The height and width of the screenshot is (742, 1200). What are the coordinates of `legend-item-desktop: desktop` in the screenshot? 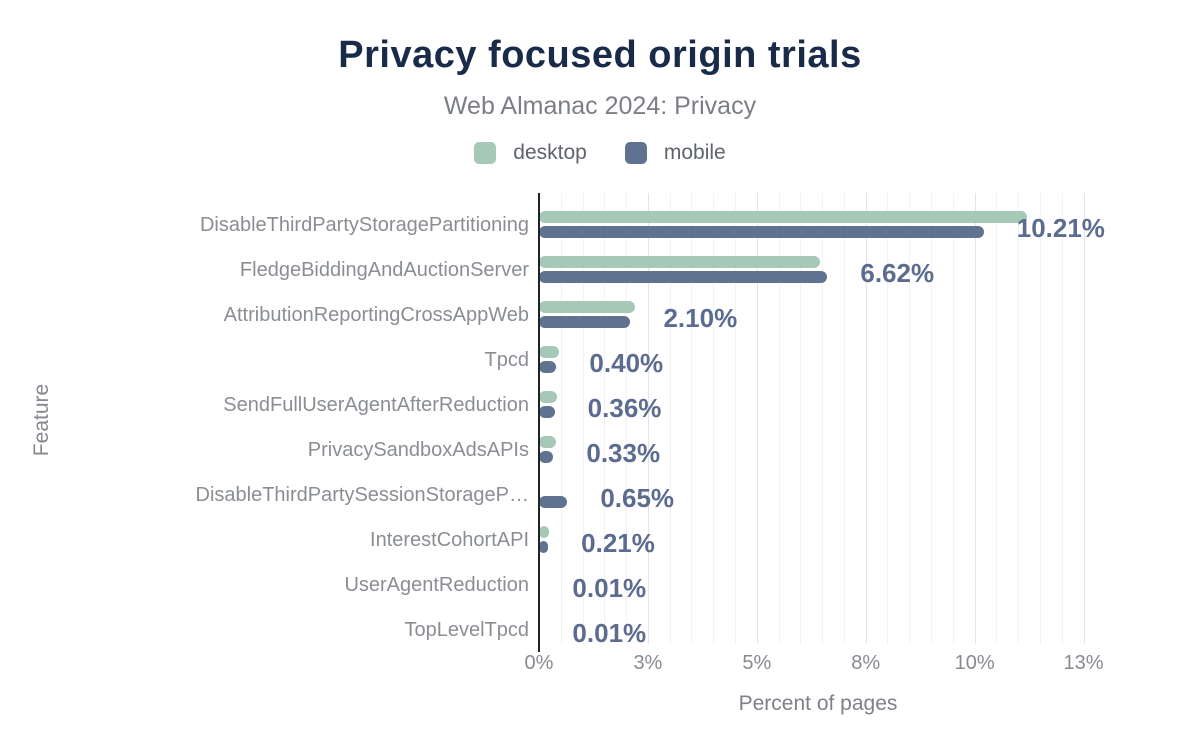 It's located at (530, 153).